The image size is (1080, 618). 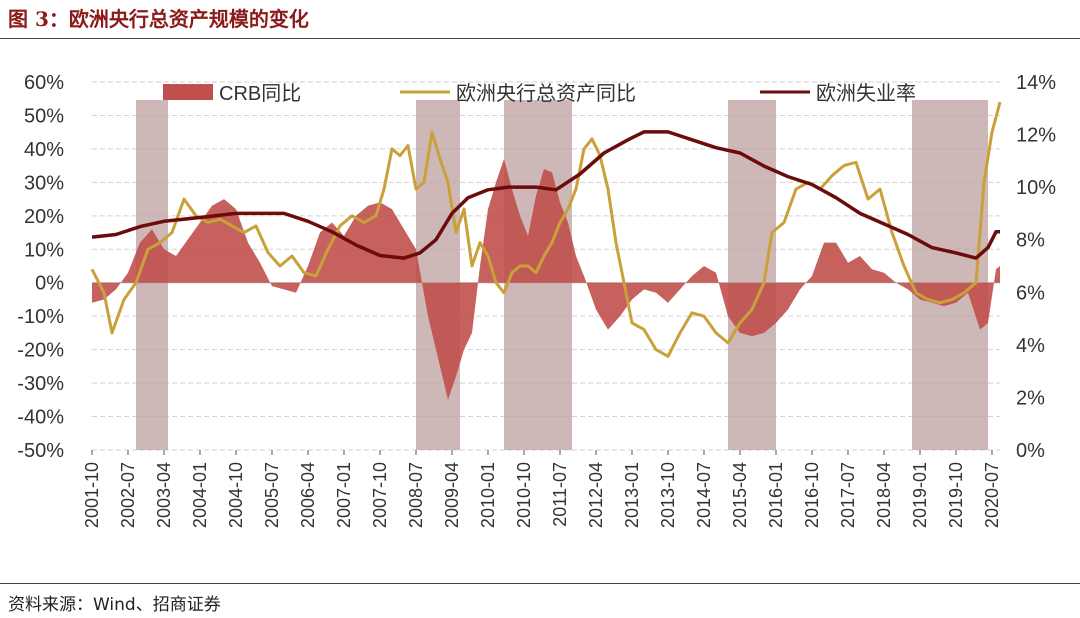 What do you see at coordinates (1036, 136) in the screenshot?
I see `y-right-tick-label: 12%` at bounding box center [1036, 136].